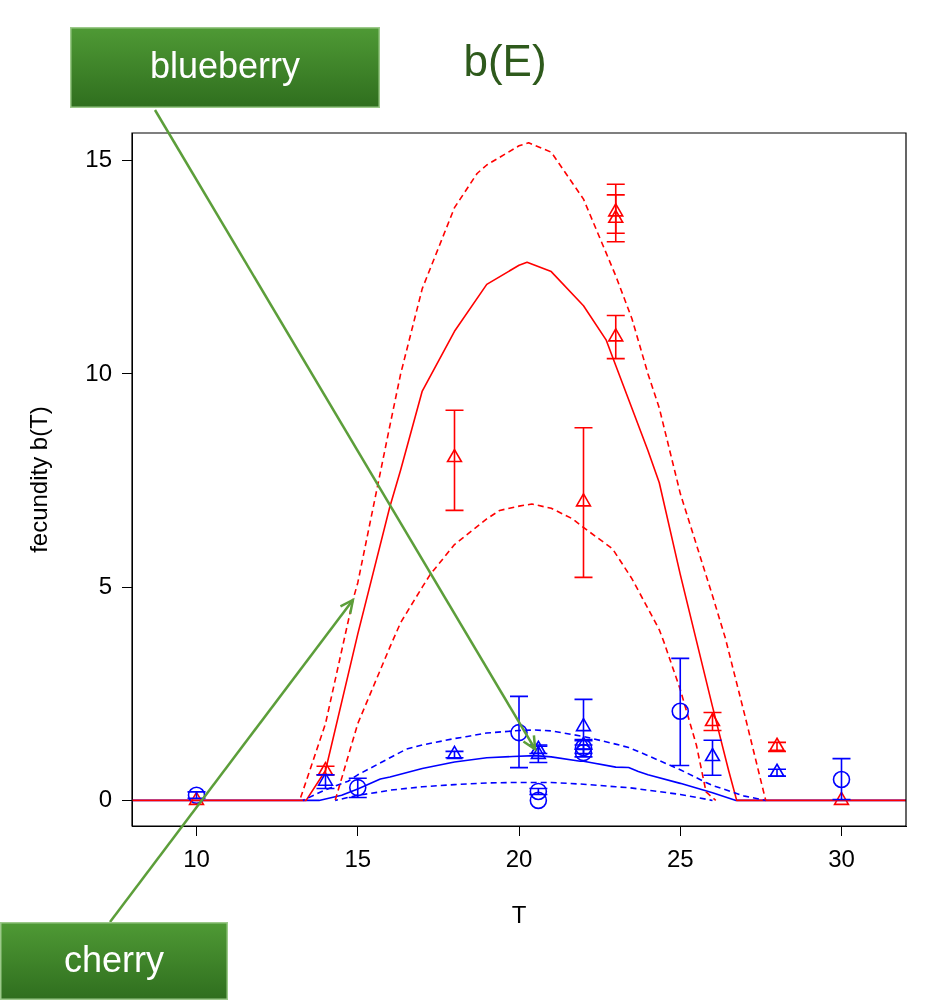 This screenshot has width=930, height=1003. What do you see at coordinates (114, 959) in the screenshot?
I see `annotation: cherry` at bounding box center [114, 959].